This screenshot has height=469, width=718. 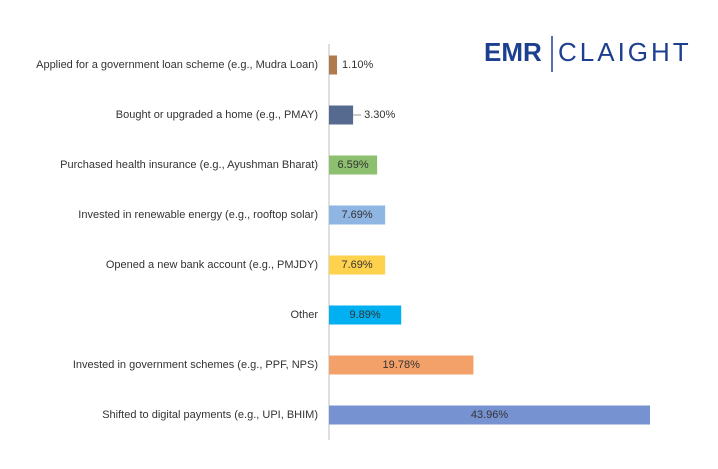 I want to click on value-label: 3.30%, so click(x=379, y=115).